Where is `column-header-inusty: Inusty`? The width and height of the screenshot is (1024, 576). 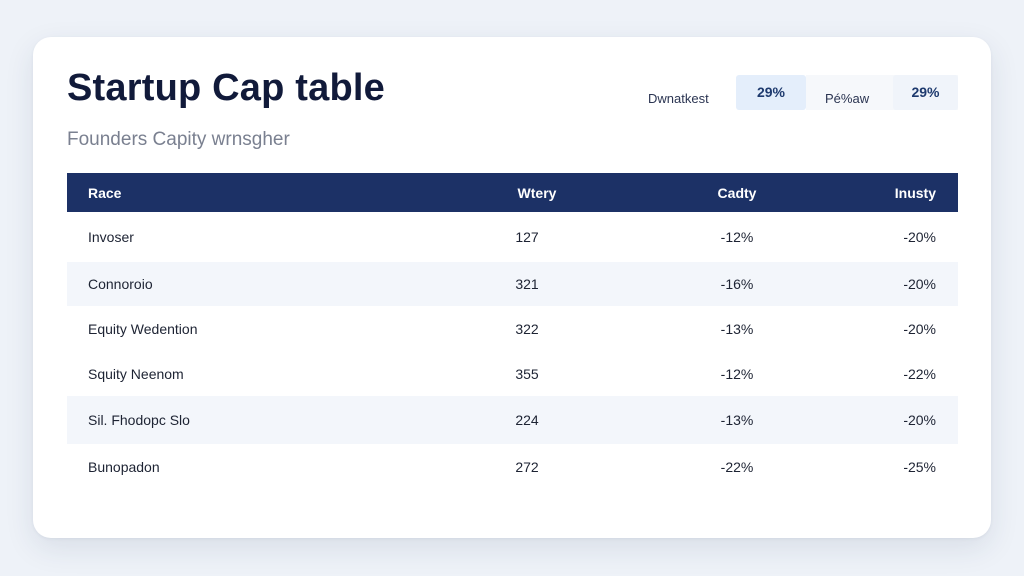
column-header-inusty: Inusty is located at coordinates (915, 192).